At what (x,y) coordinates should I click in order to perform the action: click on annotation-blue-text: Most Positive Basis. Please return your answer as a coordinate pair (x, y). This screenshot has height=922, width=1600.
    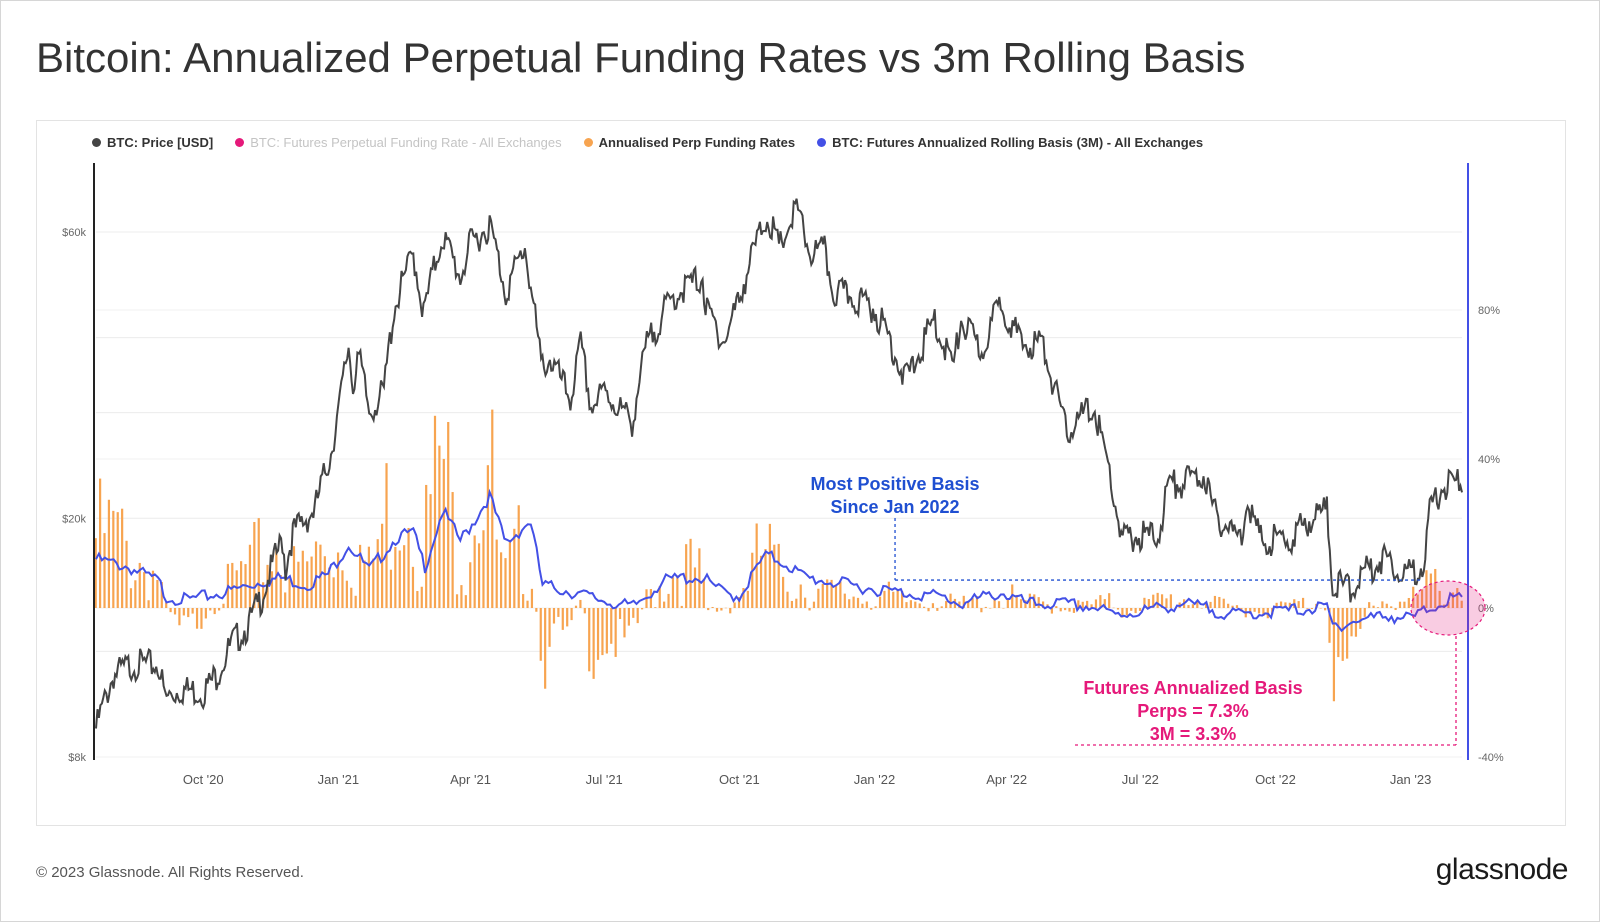
    Looking at the image, I should click on (895, 484).